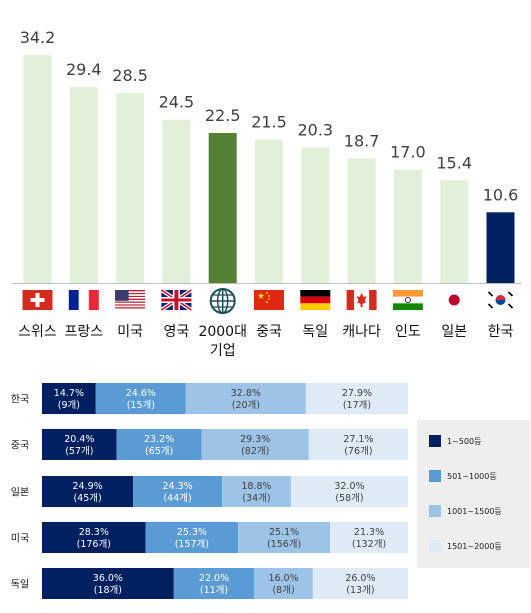 This screenshot has height=613, width=531. Describe the element at coordinates (177, 498) in the screenshot. I see `segment-count-3-2: (44개)` at that location.